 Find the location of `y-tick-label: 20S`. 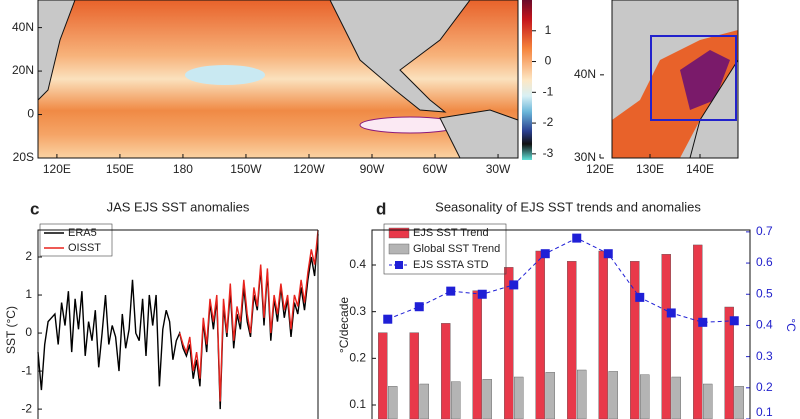

y-tick-label: 20S is located at coordinates (23, 157).